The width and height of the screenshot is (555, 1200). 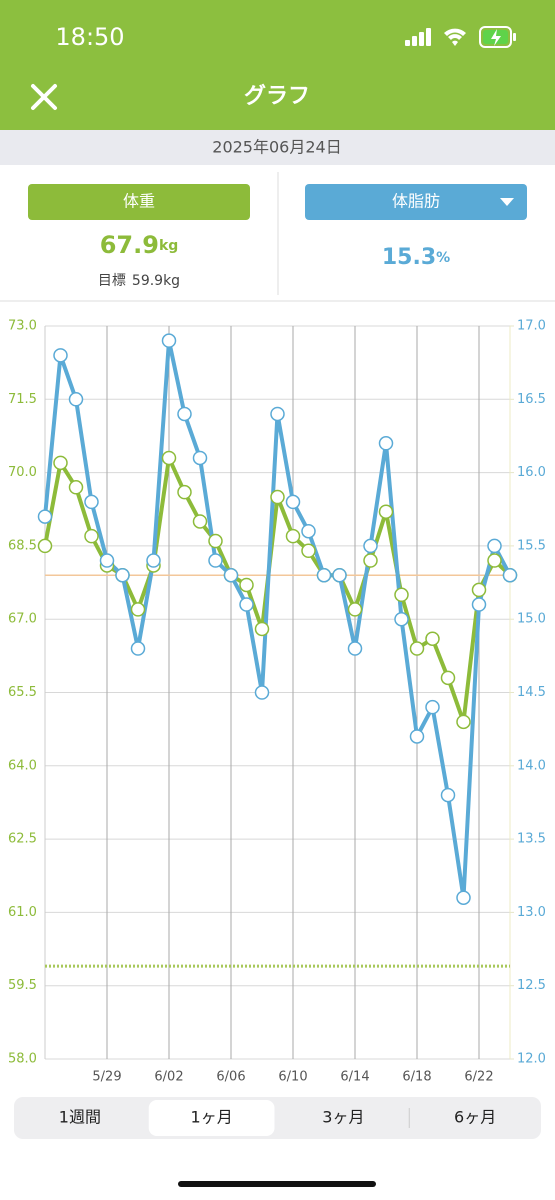 What do you see at coordinates (277, 1184) in the screenshot?
I see `home-indicator` at bounding box center [277, 1184].